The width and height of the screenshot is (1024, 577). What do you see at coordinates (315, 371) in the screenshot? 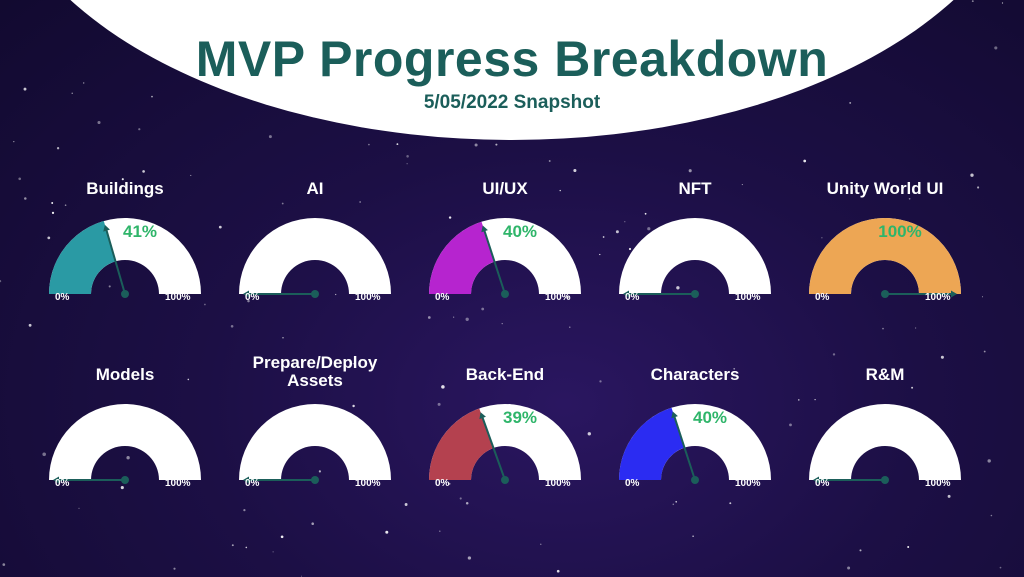
I see `gauge-label: Prepare/Deploy Assets` at bounding box center [315, 371].